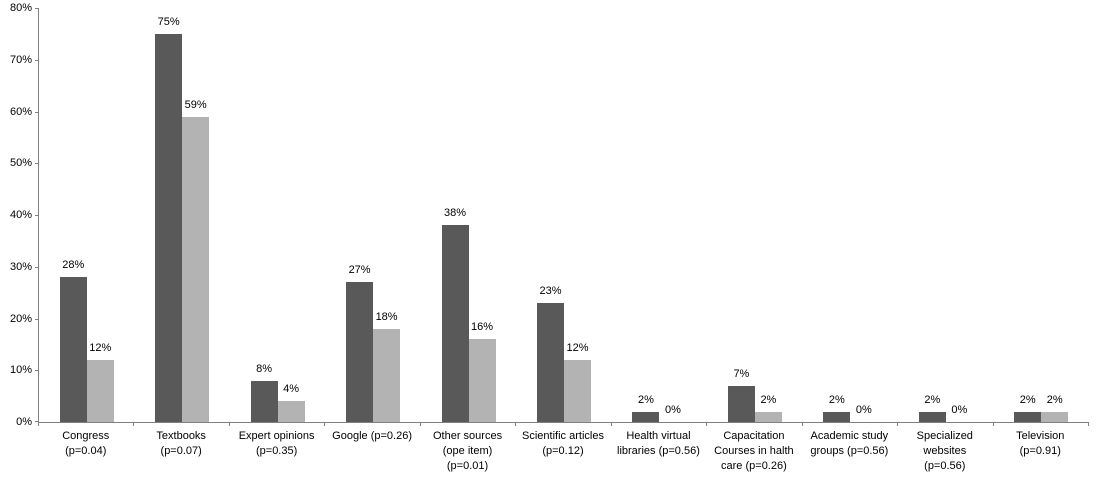 The image size is (1105, 485). What do you see at coordinates (1040, 443) in the screenshot?
I see `category-label: Television (p=0.91)` at bounding box center [1040, 443].